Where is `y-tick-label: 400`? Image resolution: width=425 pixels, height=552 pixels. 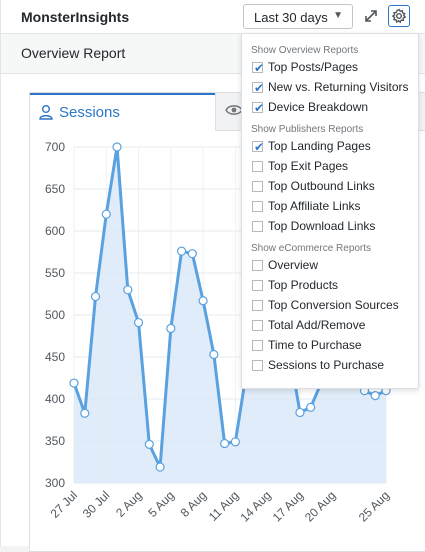
y-tick-label: 400 is located at coordinates (55, 399).